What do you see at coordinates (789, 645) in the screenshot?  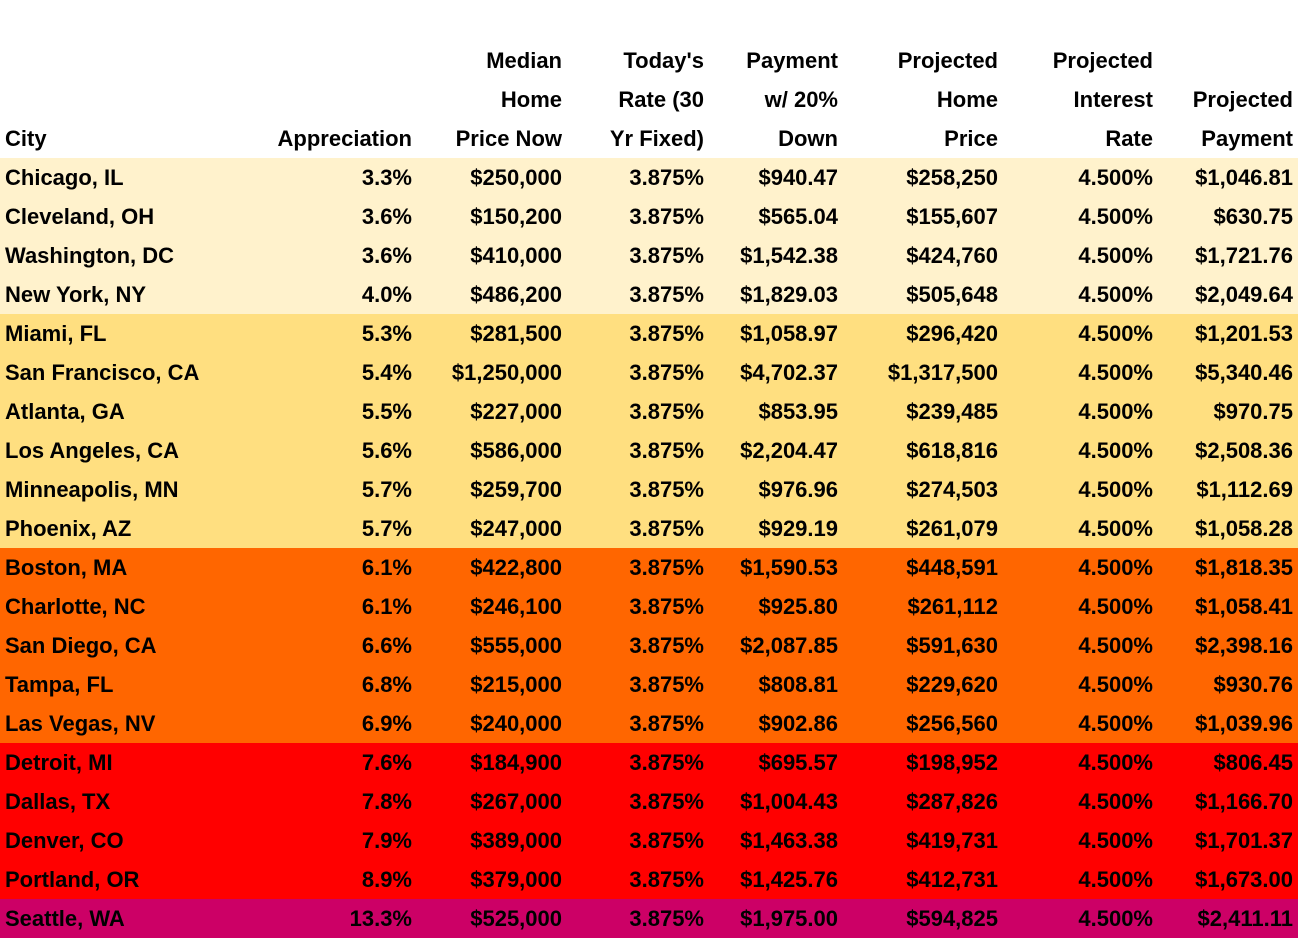 I see `cell-payment: $2,087.85` at bounding box center [789, 645].